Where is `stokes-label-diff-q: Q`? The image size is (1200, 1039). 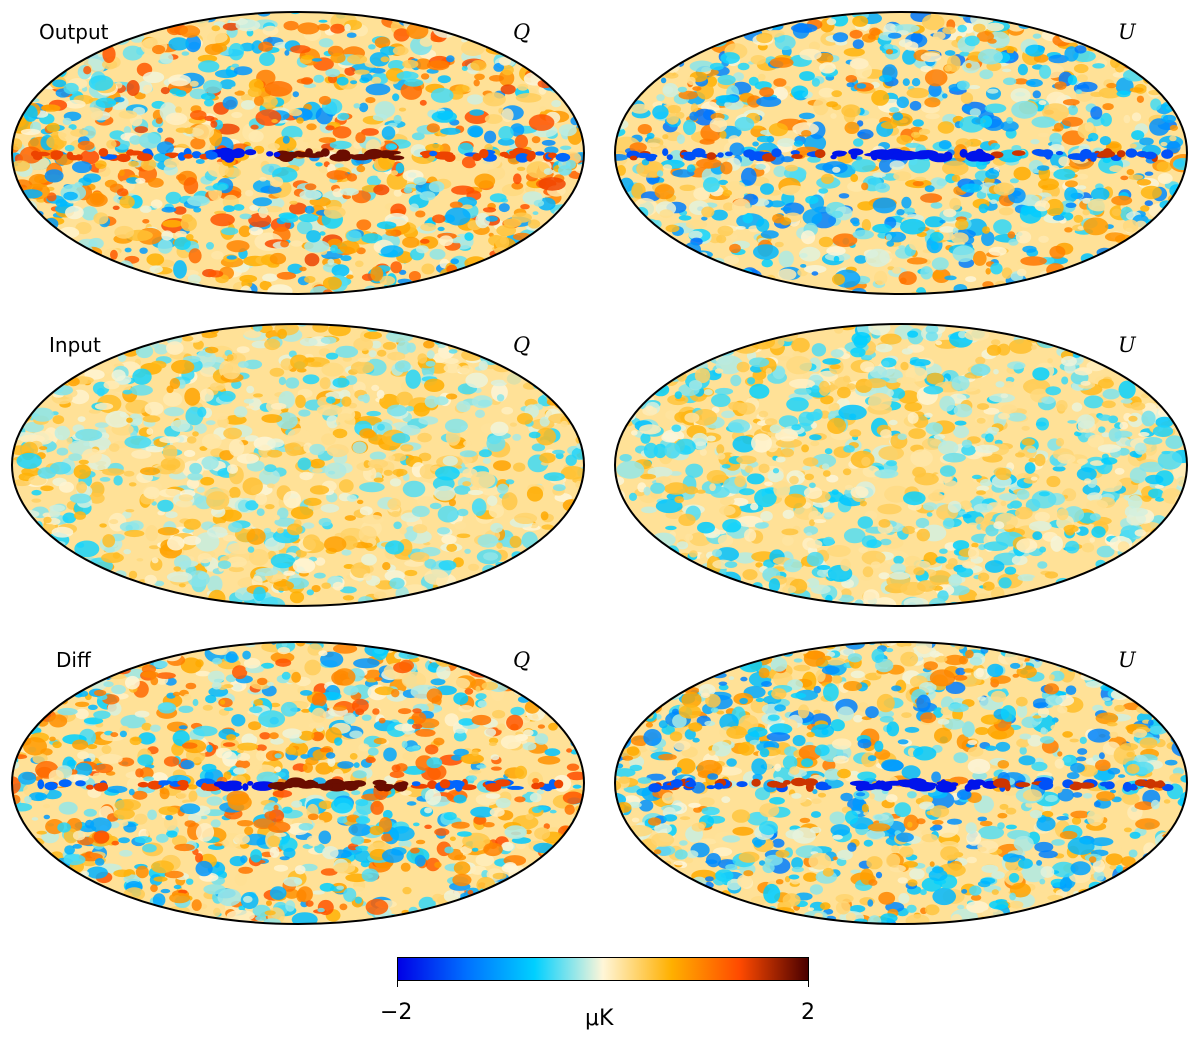 stokes-label-diff-q: Q is located at coordinates (522, 660).